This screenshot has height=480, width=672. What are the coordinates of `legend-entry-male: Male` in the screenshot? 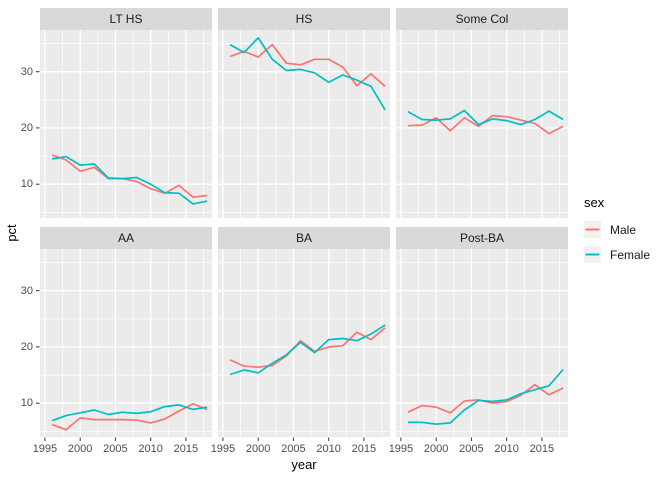 It's located at (617, 229).